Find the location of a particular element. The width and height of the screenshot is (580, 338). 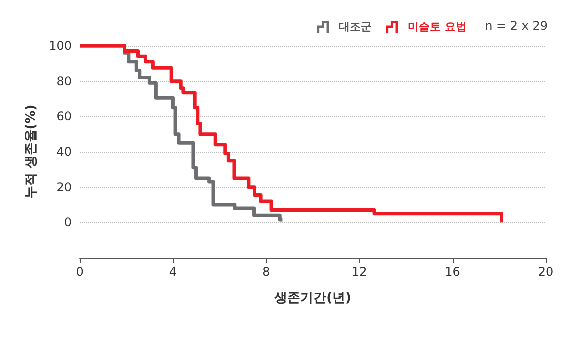

y-tick-label: 100 is located at coordinates (60, 46).